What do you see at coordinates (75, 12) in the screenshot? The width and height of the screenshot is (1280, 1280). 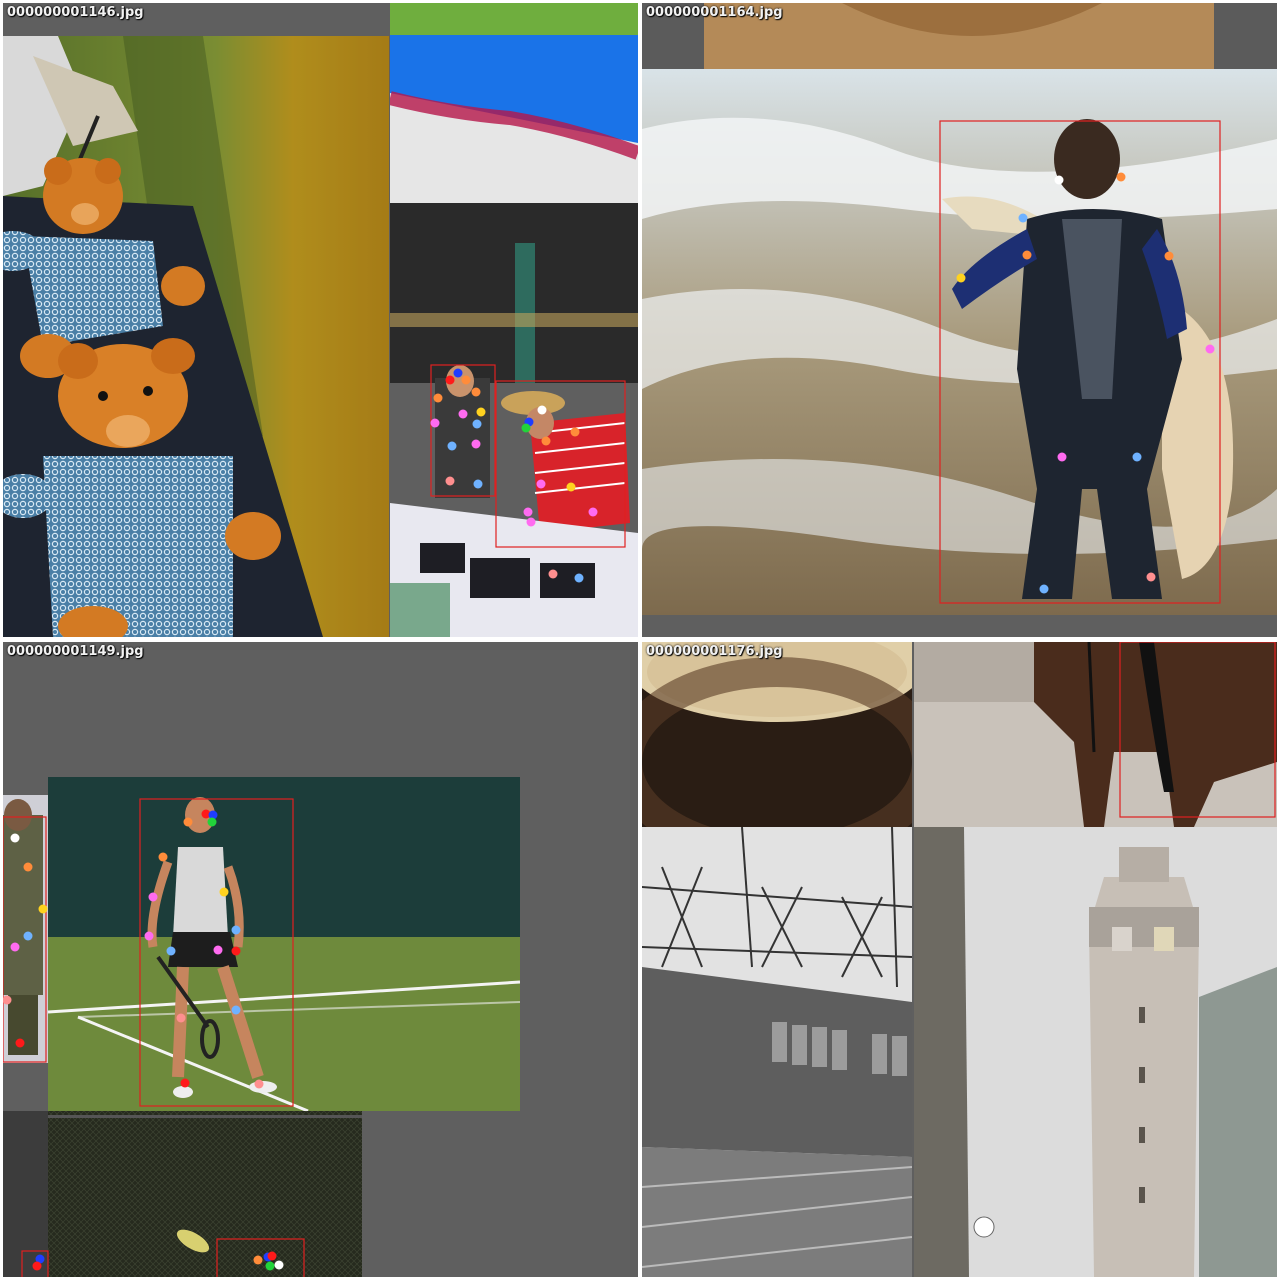 I see `image-filename: 000000001146.jpg` at bounding box center [75, 12].